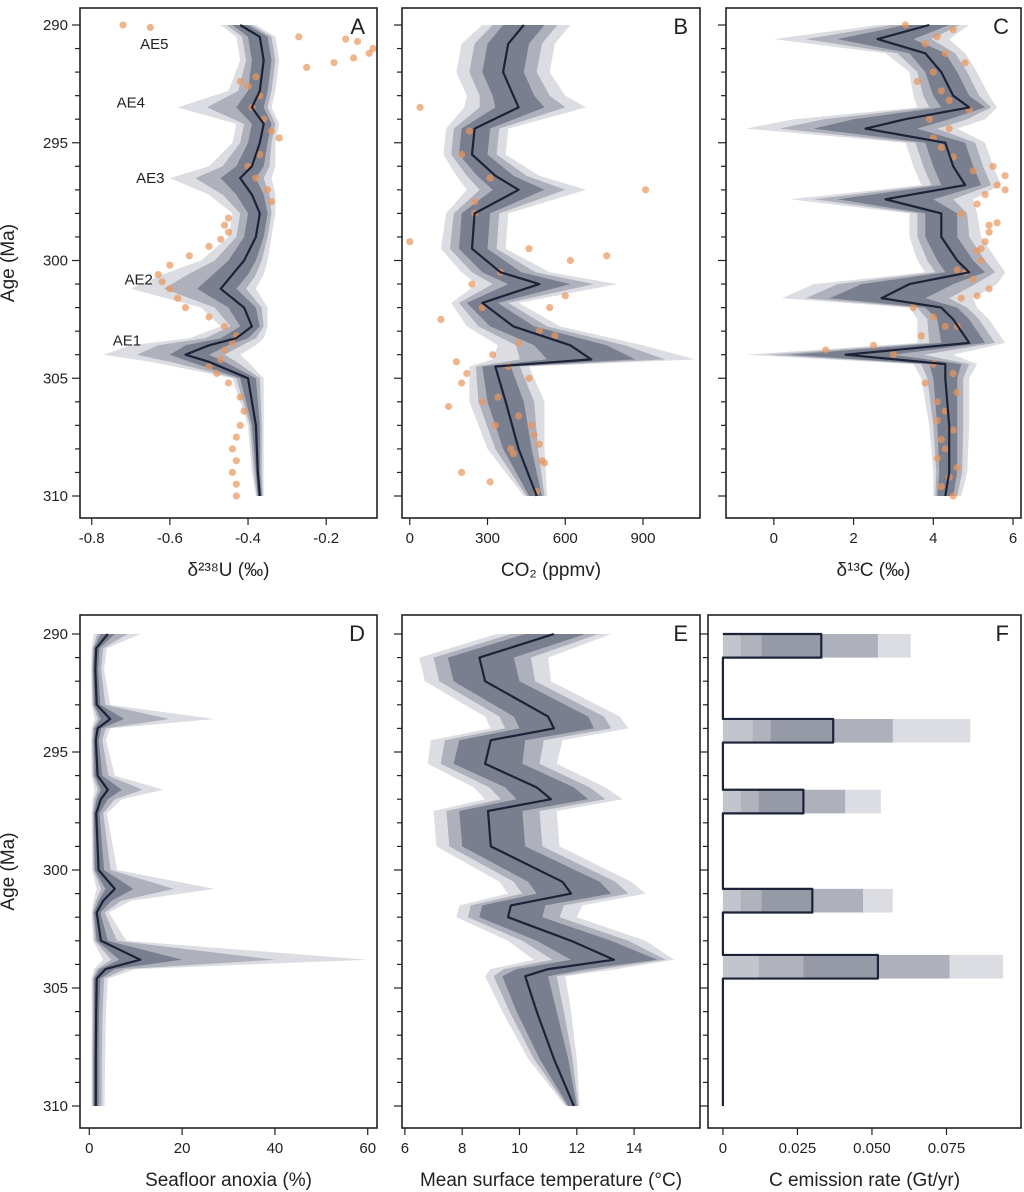 This screenshot has width=1024, height=1192. Describe the element at coordinates (229, 870) in the screenshot. I see `outer-uncertainty-band` at that location.